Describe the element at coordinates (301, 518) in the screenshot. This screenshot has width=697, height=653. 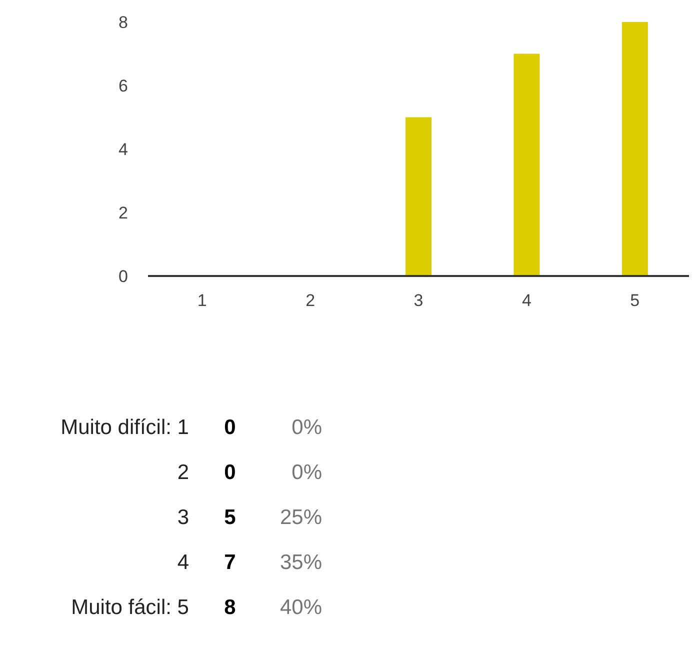
I see `text: 25%` at that location.